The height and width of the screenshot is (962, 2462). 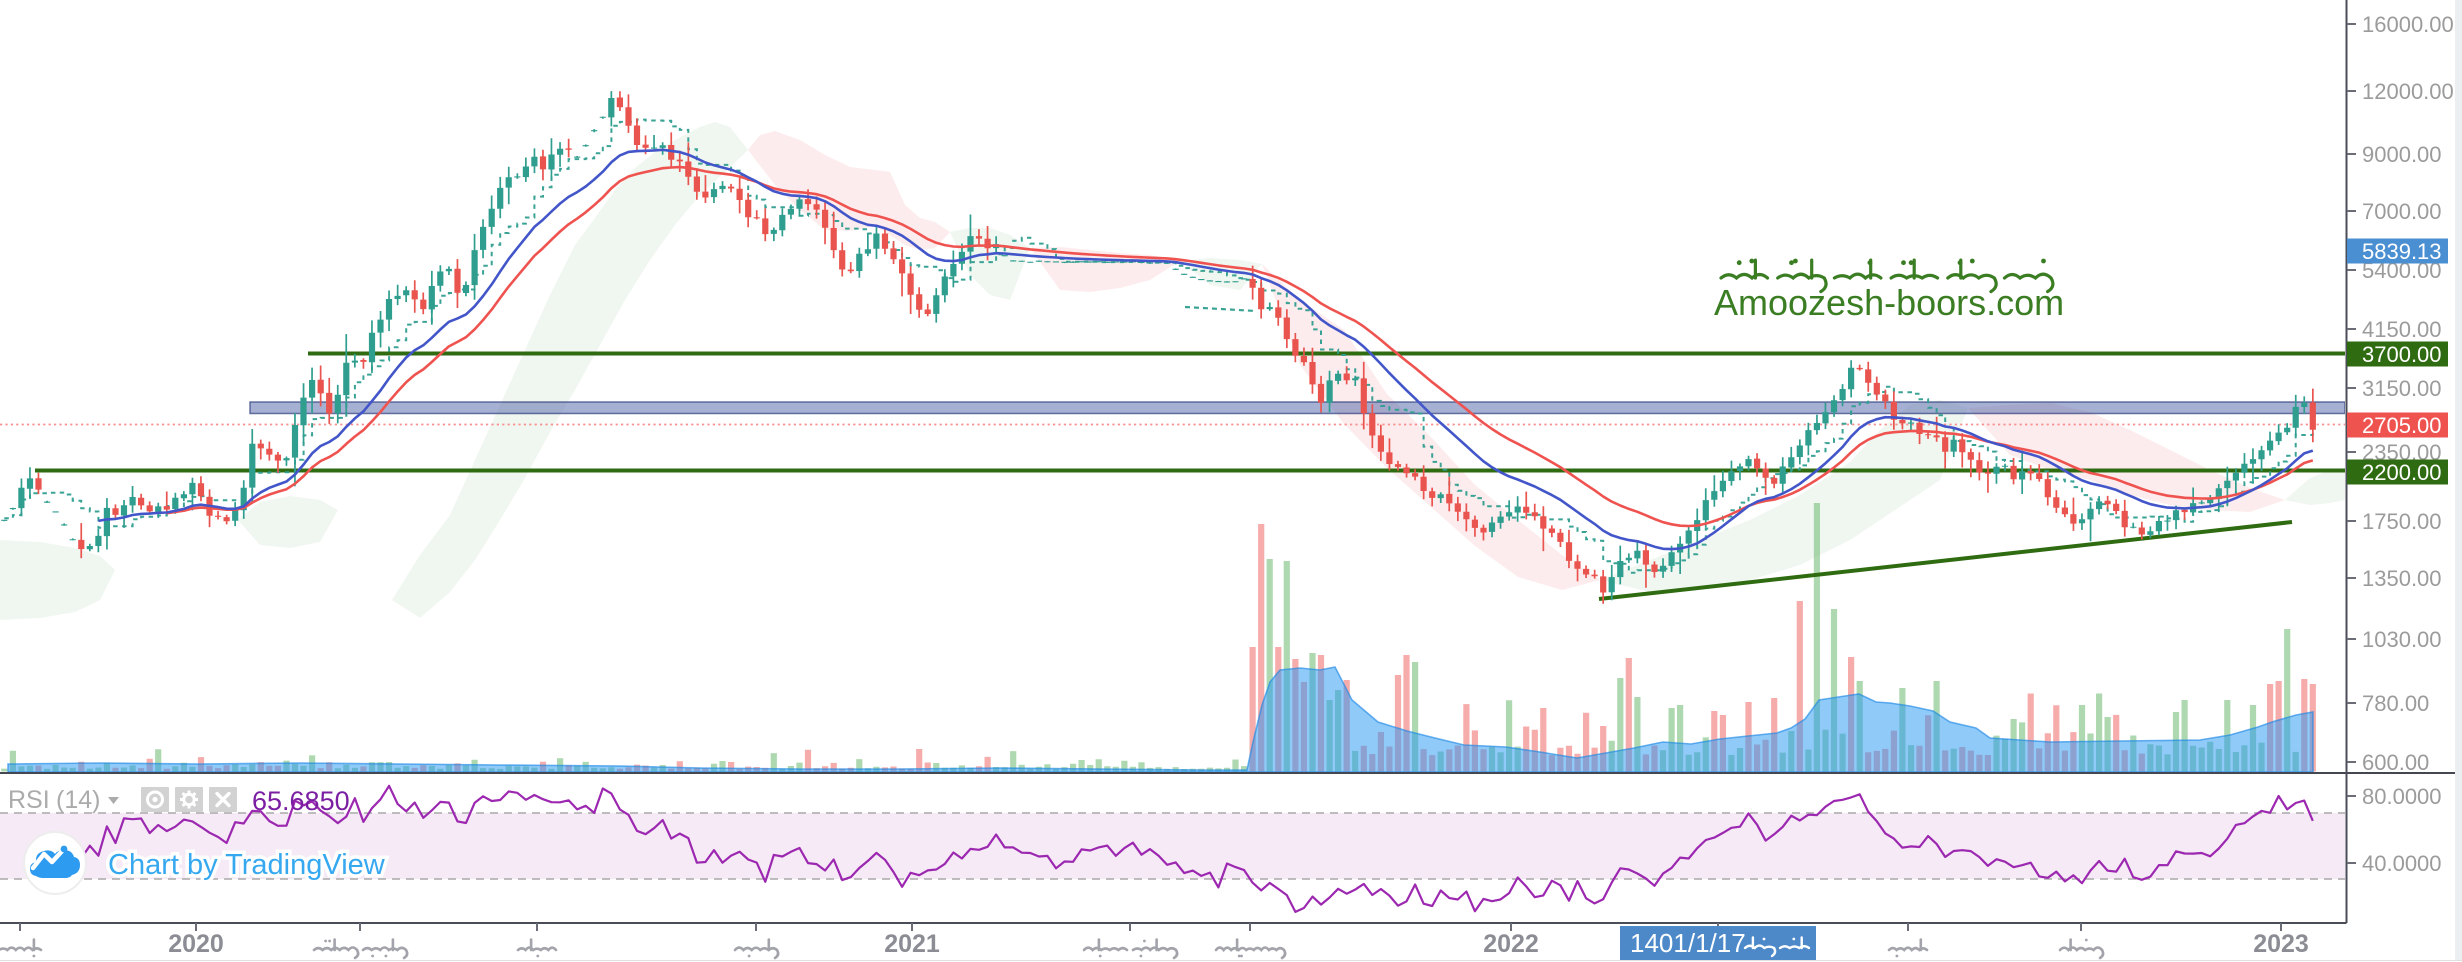 What do you see at coordinates (1511, 944) in the screenshot?
I see `svg-text: 2022` at bounding box center [1511, 944].